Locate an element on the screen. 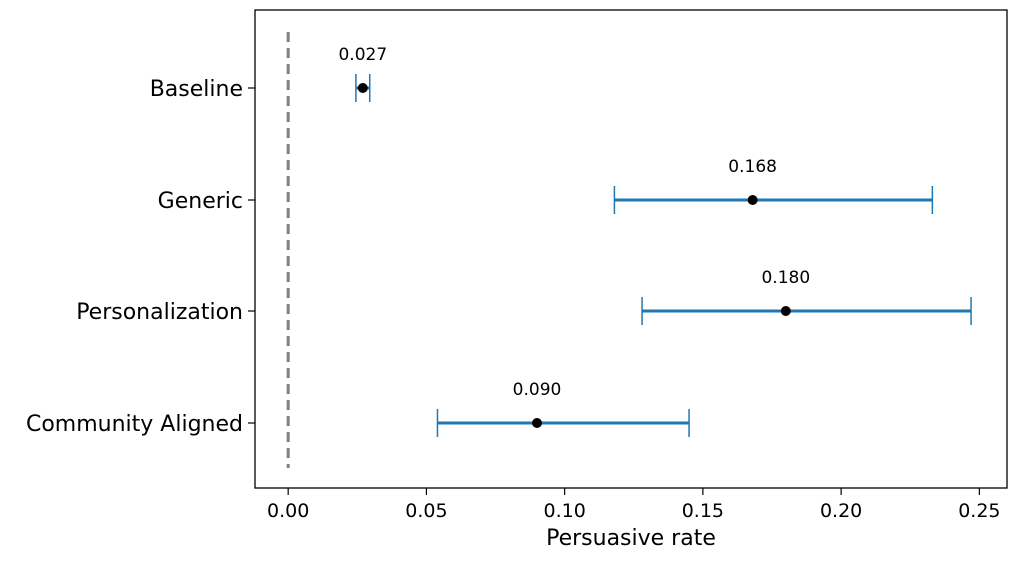 Image resolution: width=1024 pixels, height=574 pixels. x-tick-label: 0.15 is located at coordinates (703, 511).